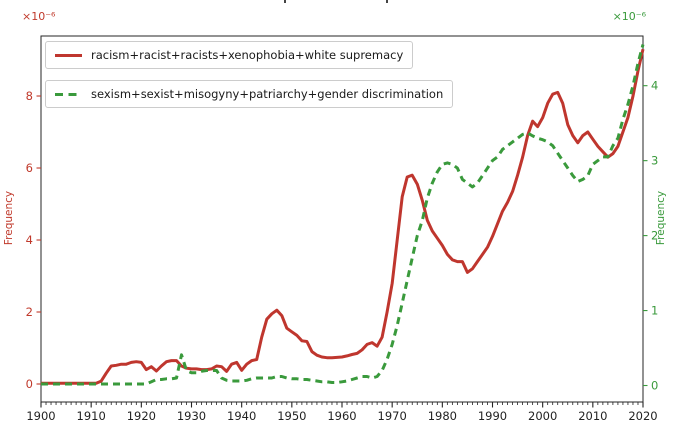 This screenshot has width=674, height=428. What do you see at coordinates (29, 384) in the screenshot?
I see `left-tick-label: 0` at bounding box center [29, 384].